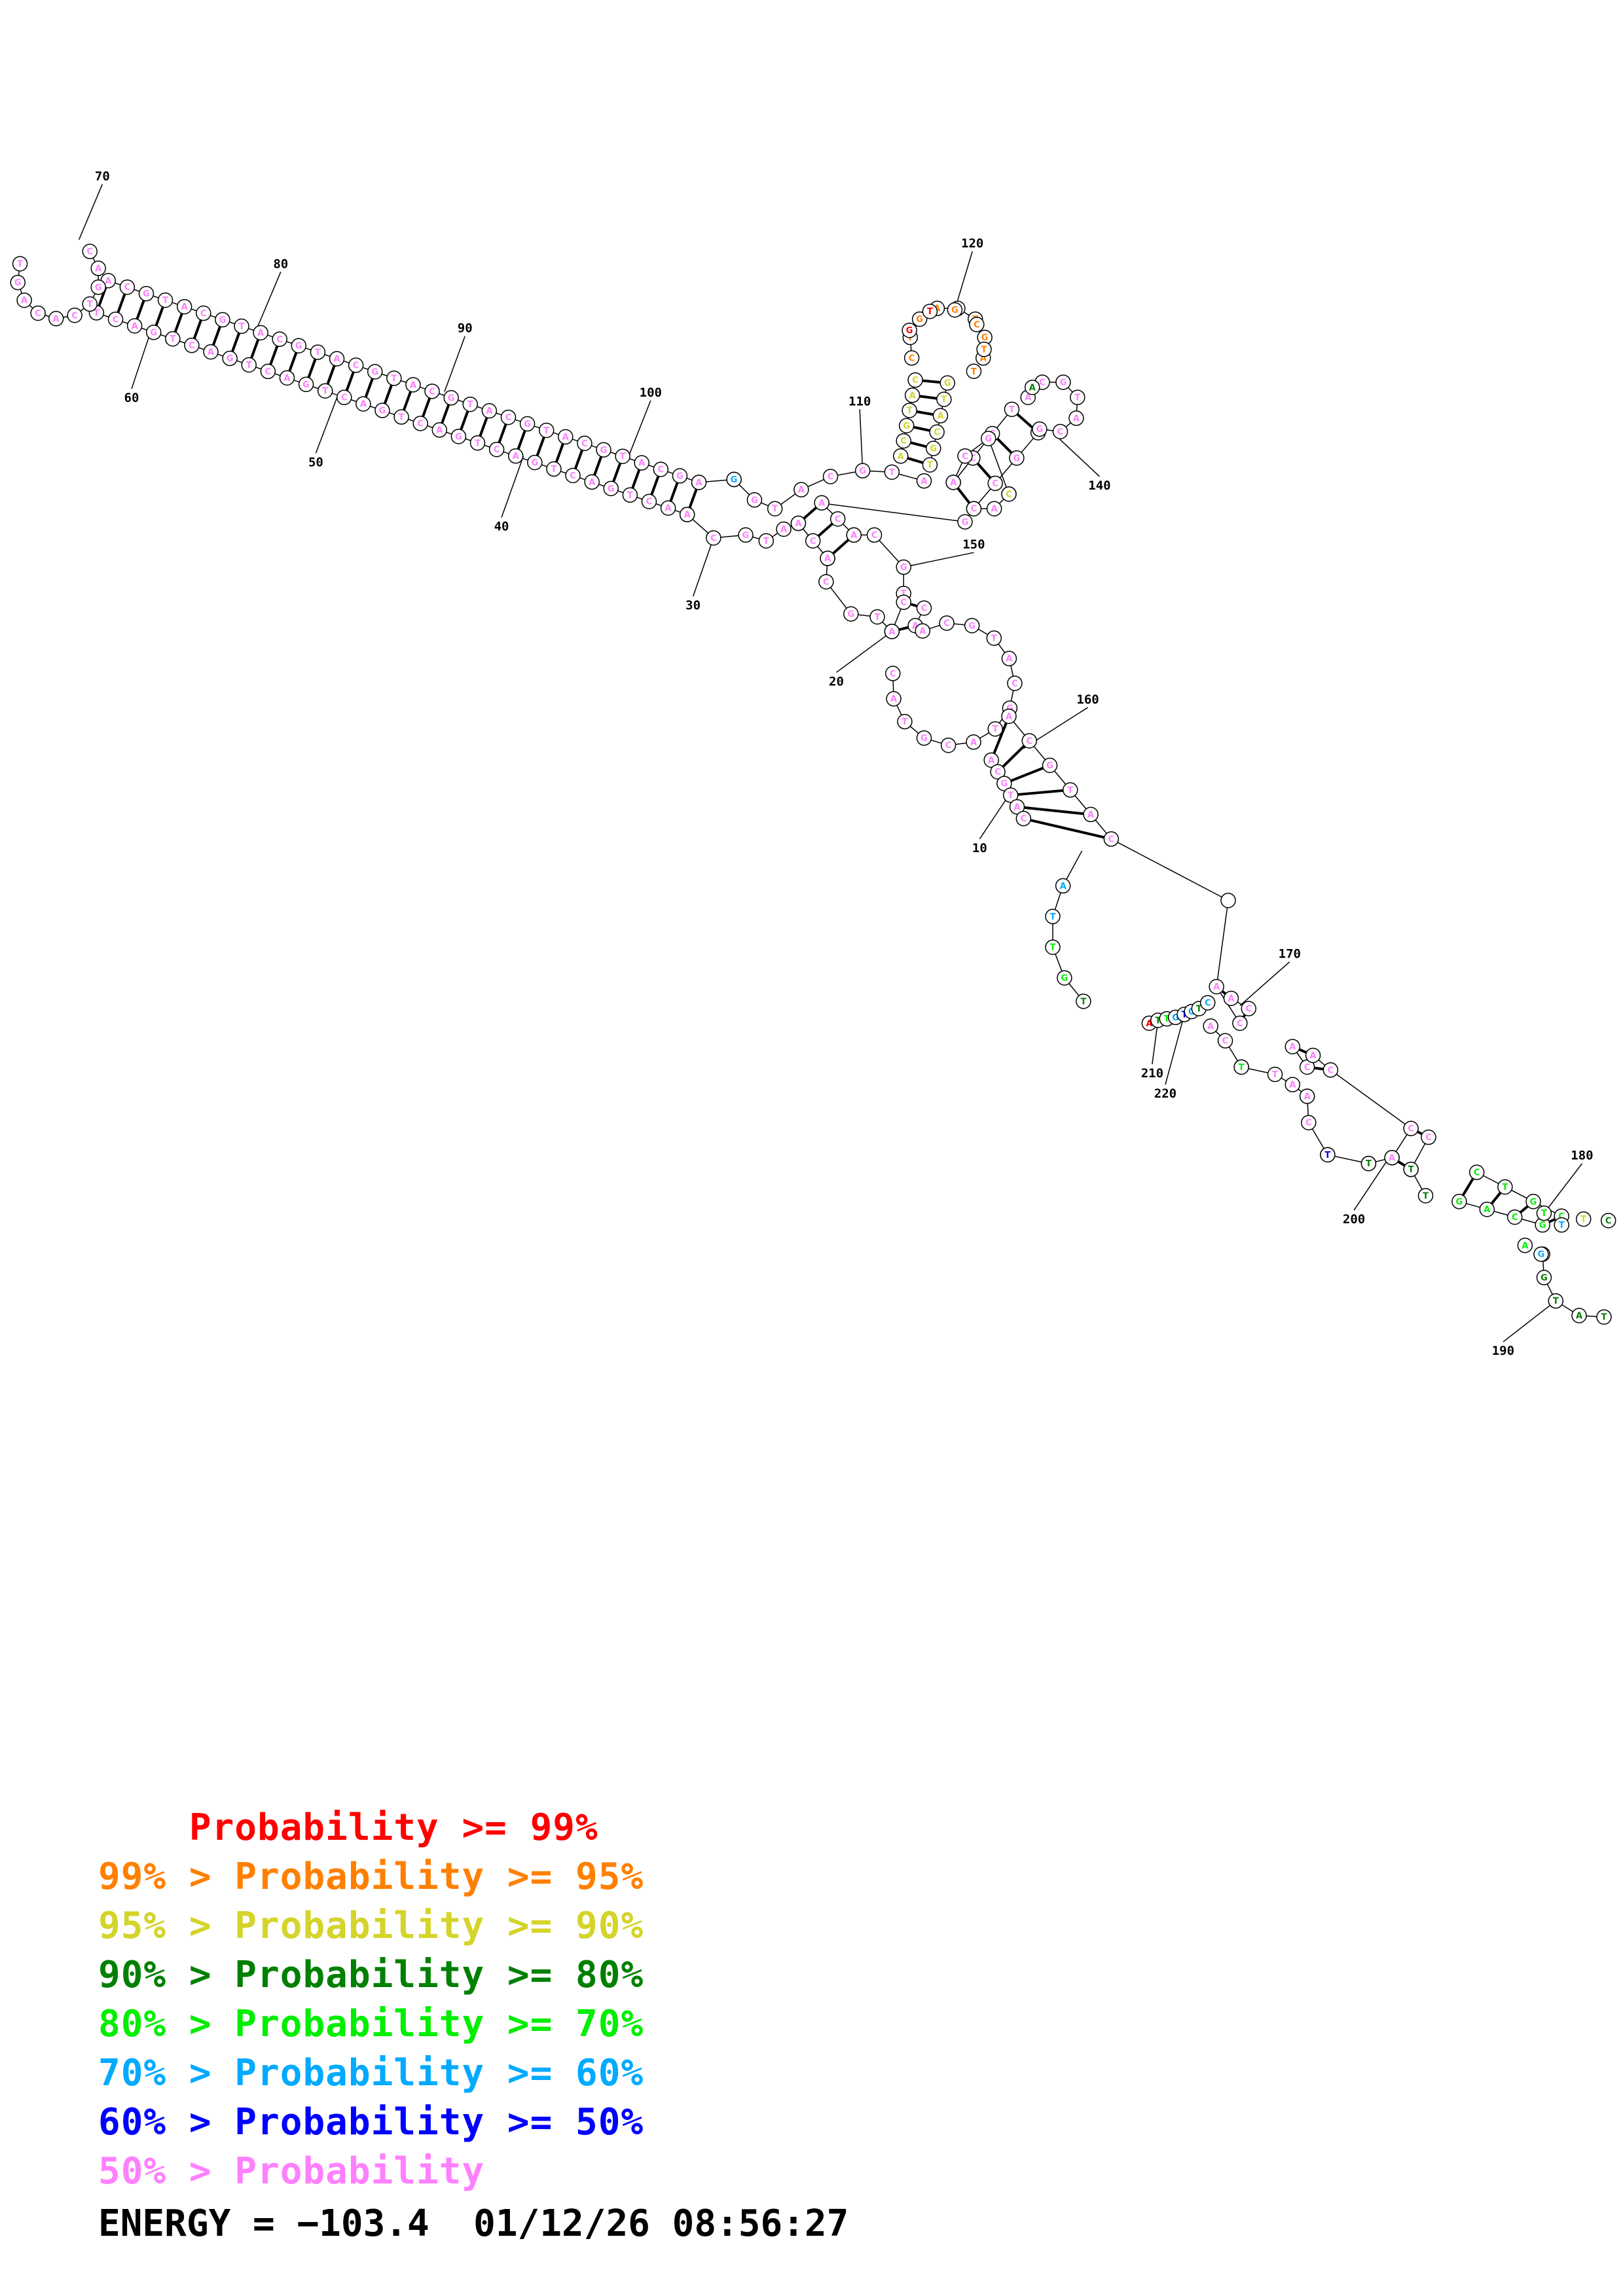 The image size is (1623, 2296). What do you see at coordinates (1503, 1351) in the screenshot?
I see `position-label: 190` at bounding box center [1503, 1351].